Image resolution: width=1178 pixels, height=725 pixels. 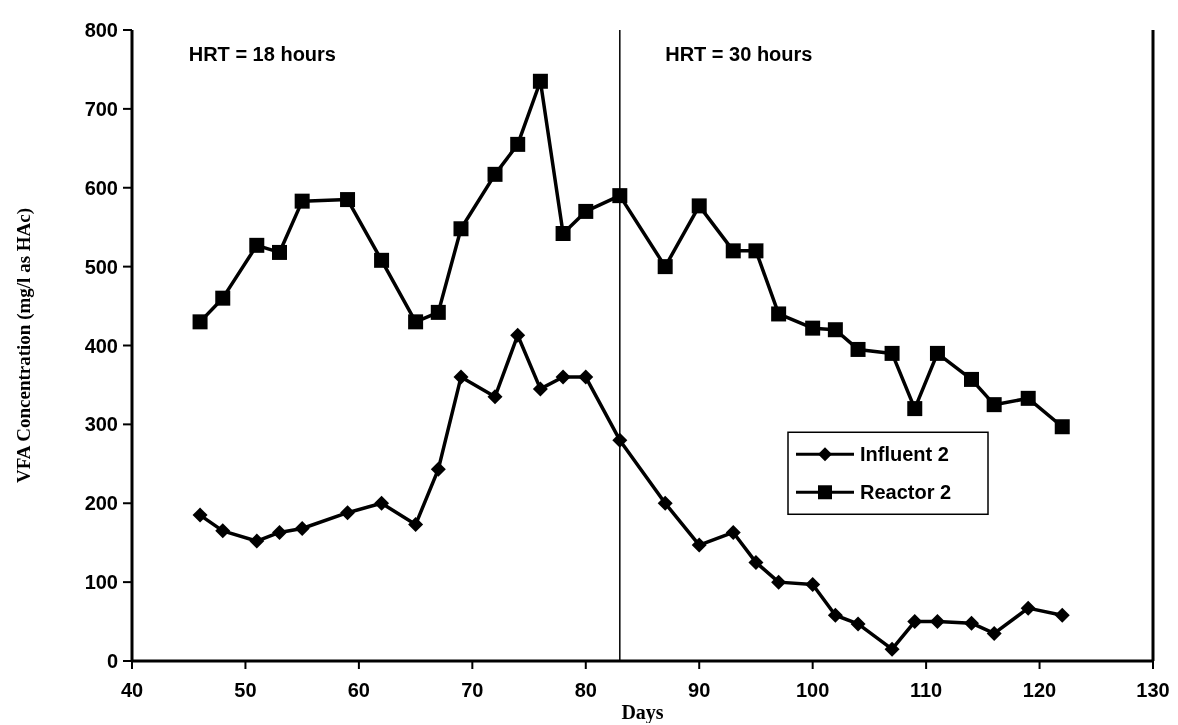 I want to click on x-tick-label: 50, so click(x=245, y=690).